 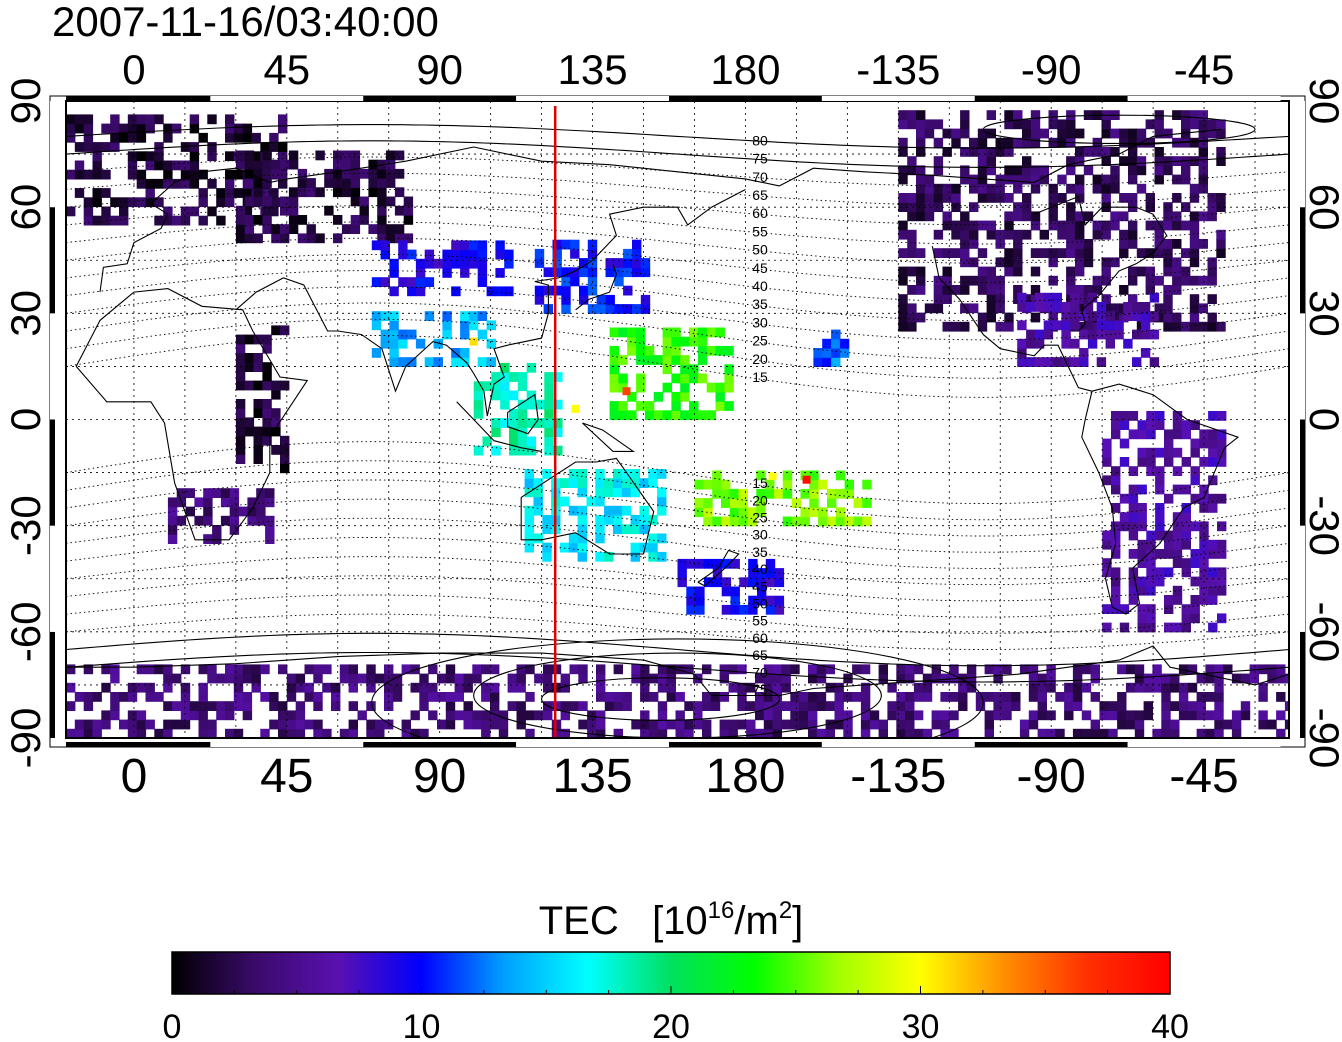 I want to click on tec-patch-africa-east, so click(x=262, y=399).